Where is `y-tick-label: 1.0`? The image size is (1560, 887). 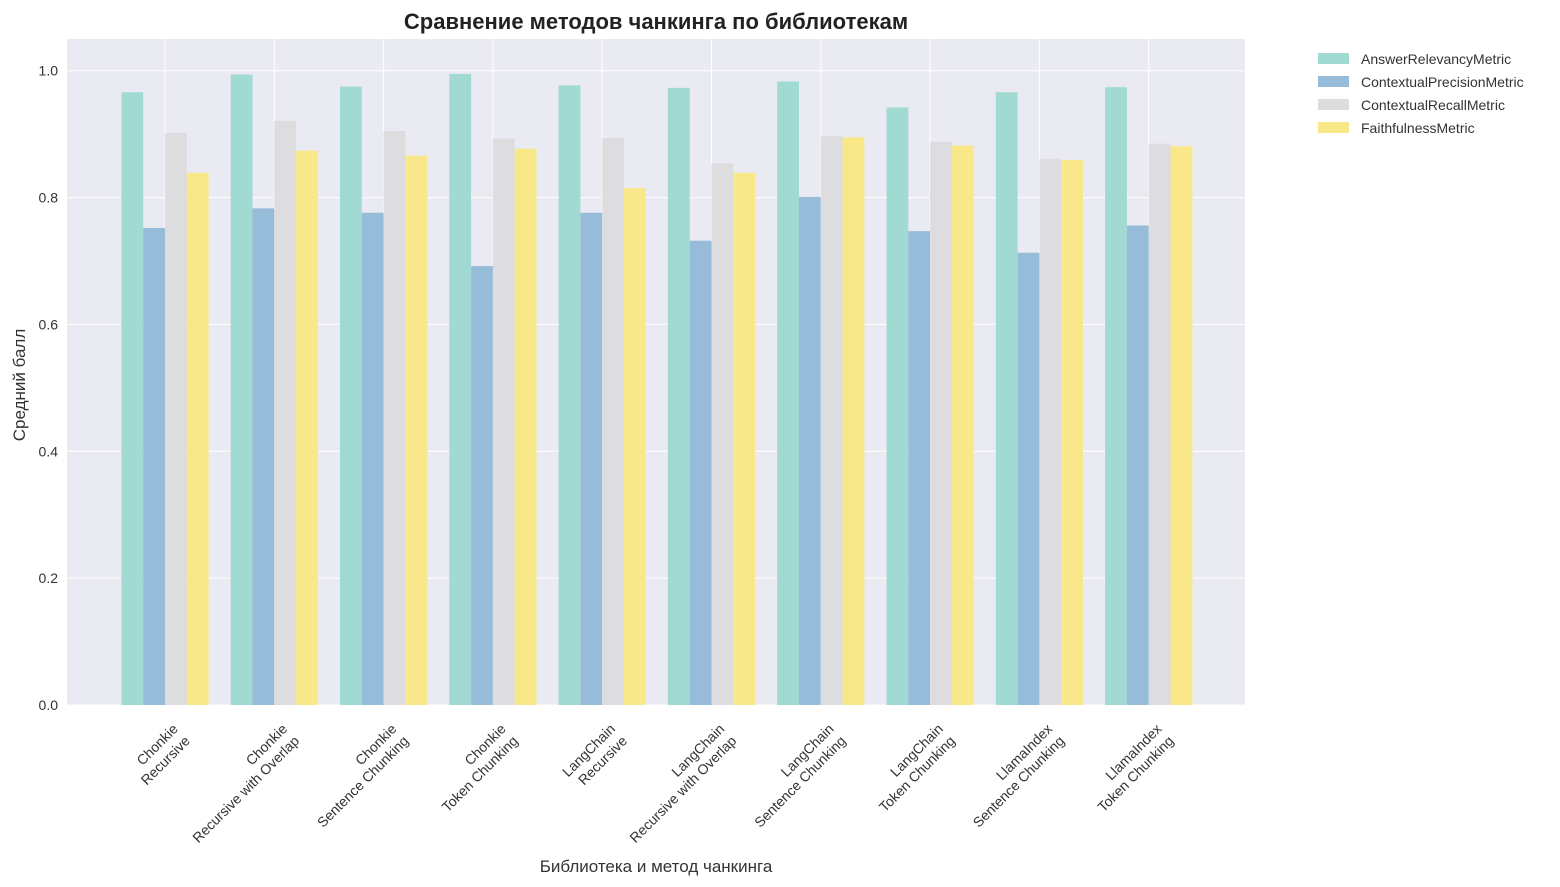
y-tick-label: 1.0 is located at coordinates (49, 71).